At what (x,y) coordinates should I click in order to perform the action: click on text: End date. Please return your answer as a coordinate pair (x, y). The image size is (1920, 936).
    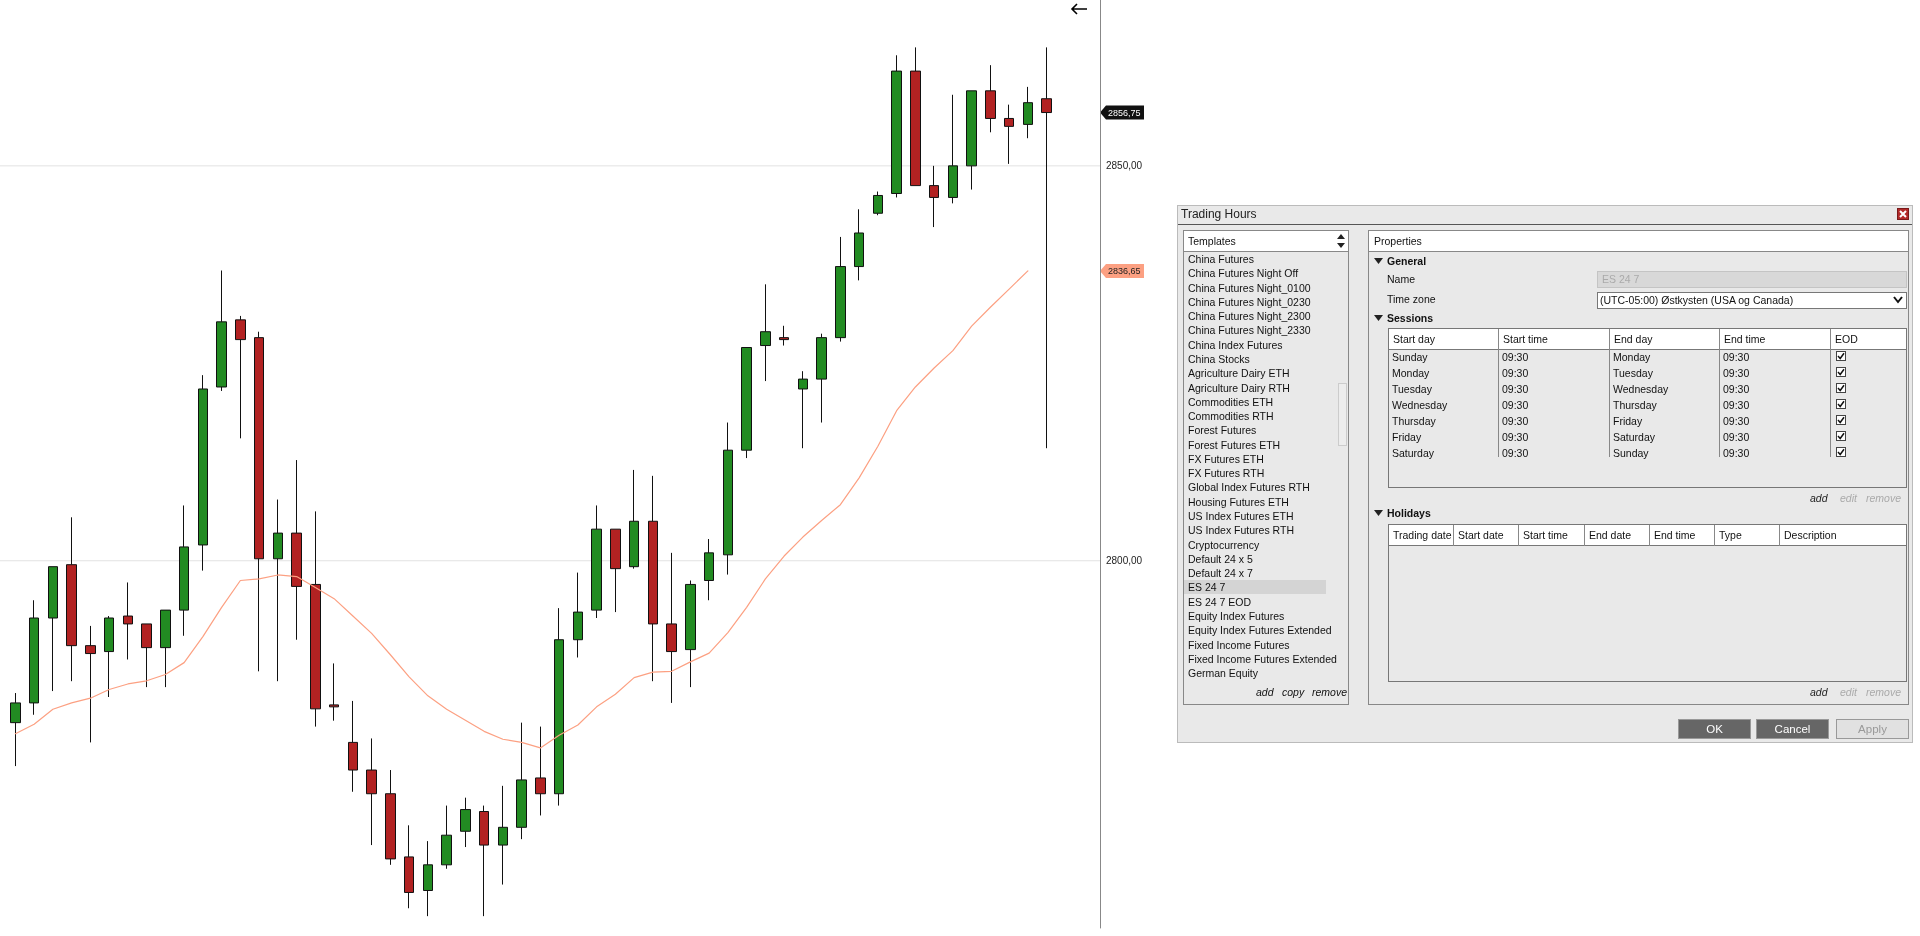
    Looking at the image, I should click on (1610, 535).